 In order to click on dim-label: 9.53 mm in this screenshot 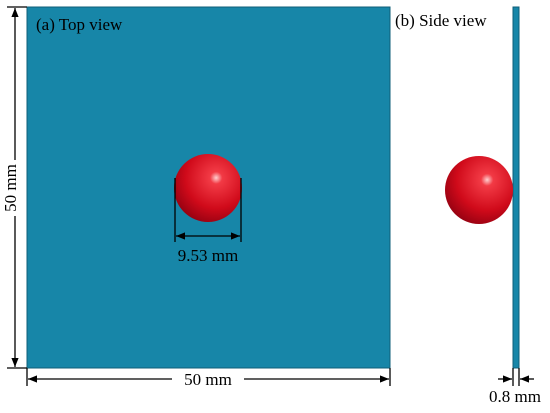, I will do `click(208, 255)`.